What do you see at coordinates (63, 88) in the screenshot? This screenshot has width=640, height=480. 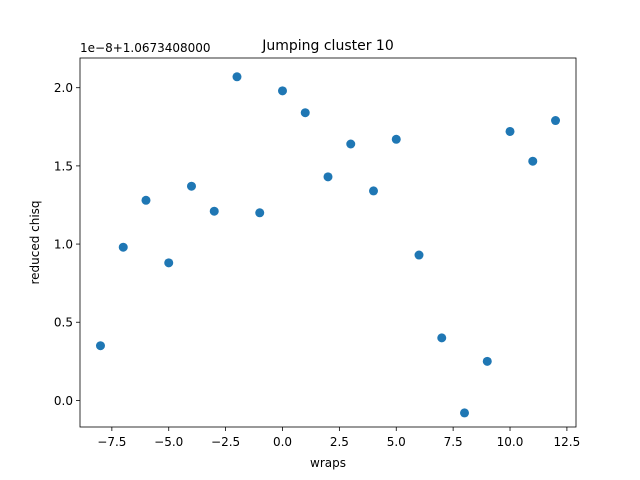 I see `y-tick-label: 2.0` at bounding box center [63, 88].